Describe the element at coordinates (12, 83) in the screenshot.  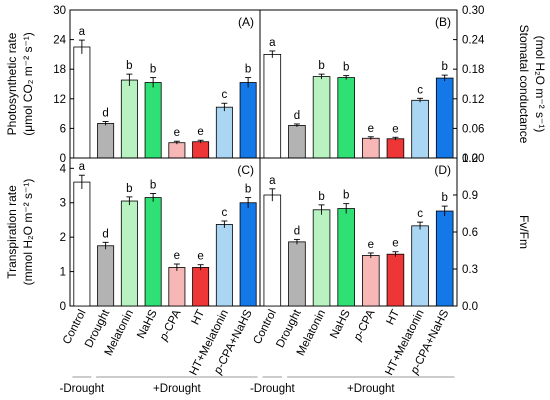
I see `y-axis-title: Photosynthetic rate` at that location.